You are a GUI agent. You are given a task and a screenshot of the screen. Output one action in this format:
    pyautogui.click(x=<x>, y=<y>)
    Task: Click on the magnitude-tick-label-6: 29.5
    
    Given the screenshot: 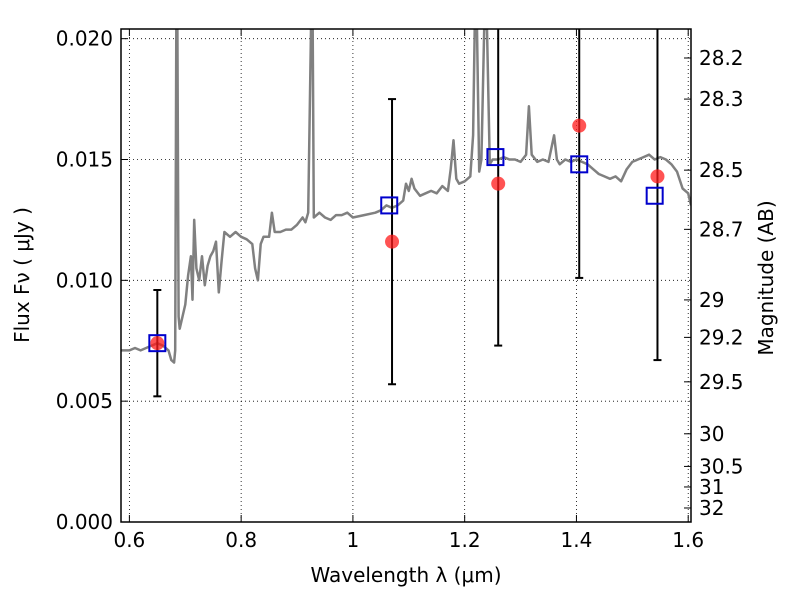 What is the action you would take?
    pyautogui.click(x=721, y=382)
    